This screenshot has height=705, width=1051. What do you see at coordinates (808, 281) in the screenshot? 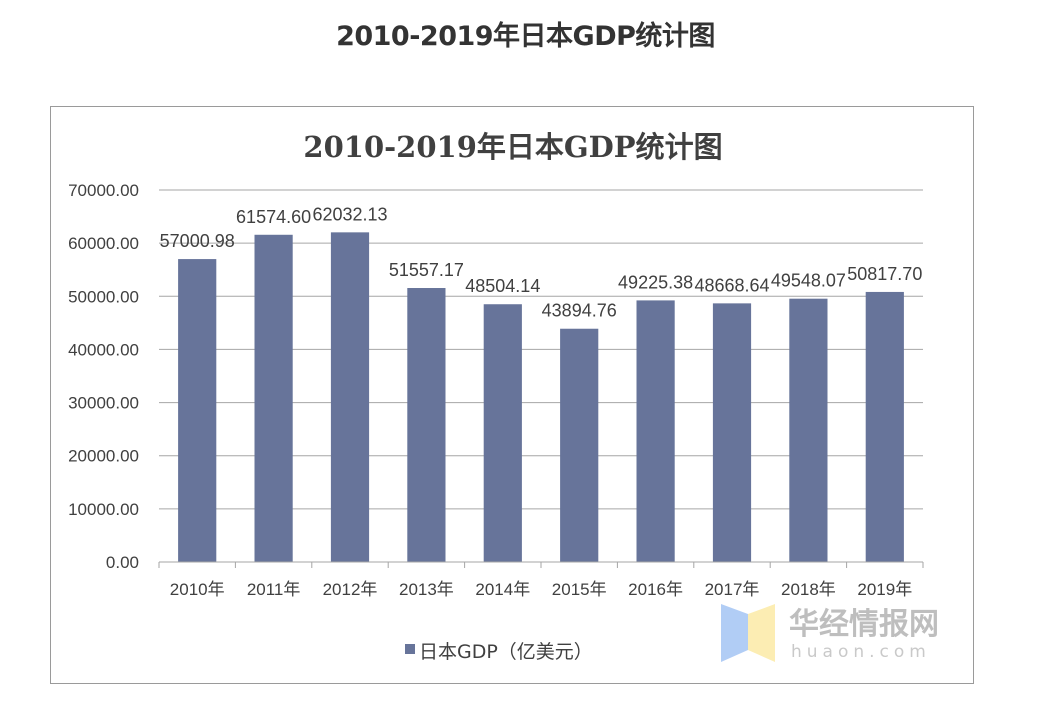
I see `data-label: 49548.07` at bounding box center [808, 281].